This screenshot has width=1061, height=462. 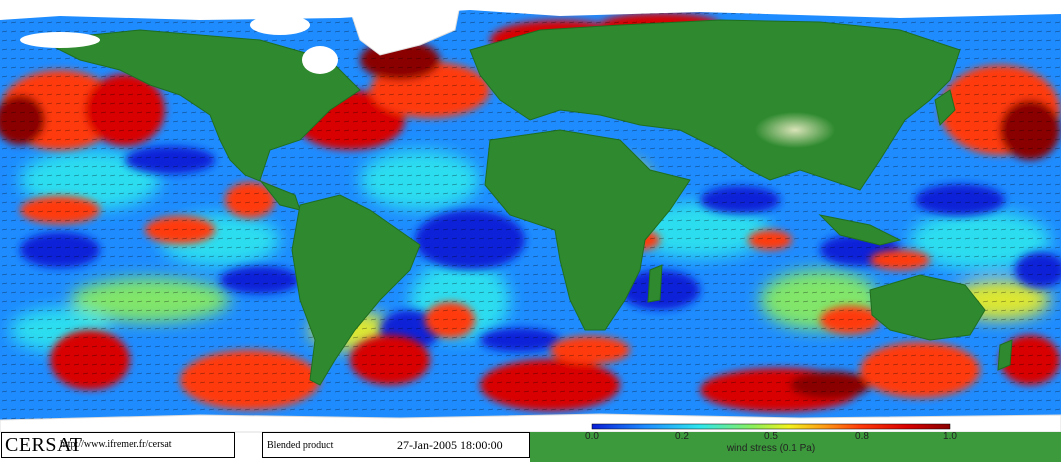 I want to click on antarctica, so click(x=530, y=423).